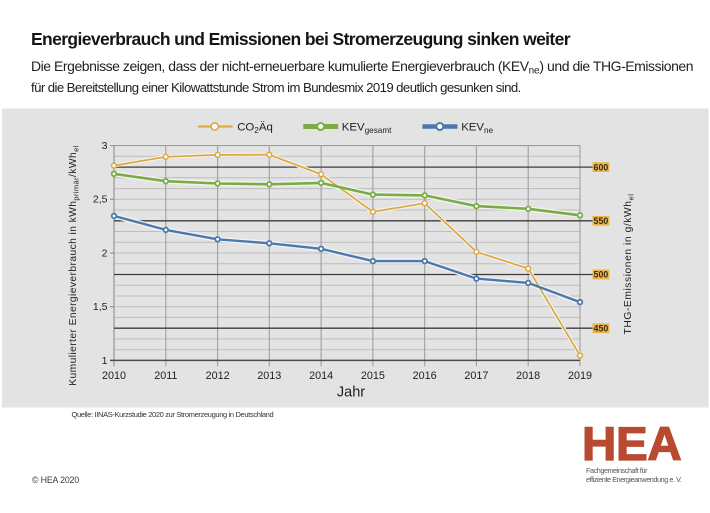 Image resolution: width=710 pixels, height=513 pixels. What do you see at coordinates (255, 128) in the screenshot?
I see `svg-text: CO2Äq` at bounding box center [255, 128].